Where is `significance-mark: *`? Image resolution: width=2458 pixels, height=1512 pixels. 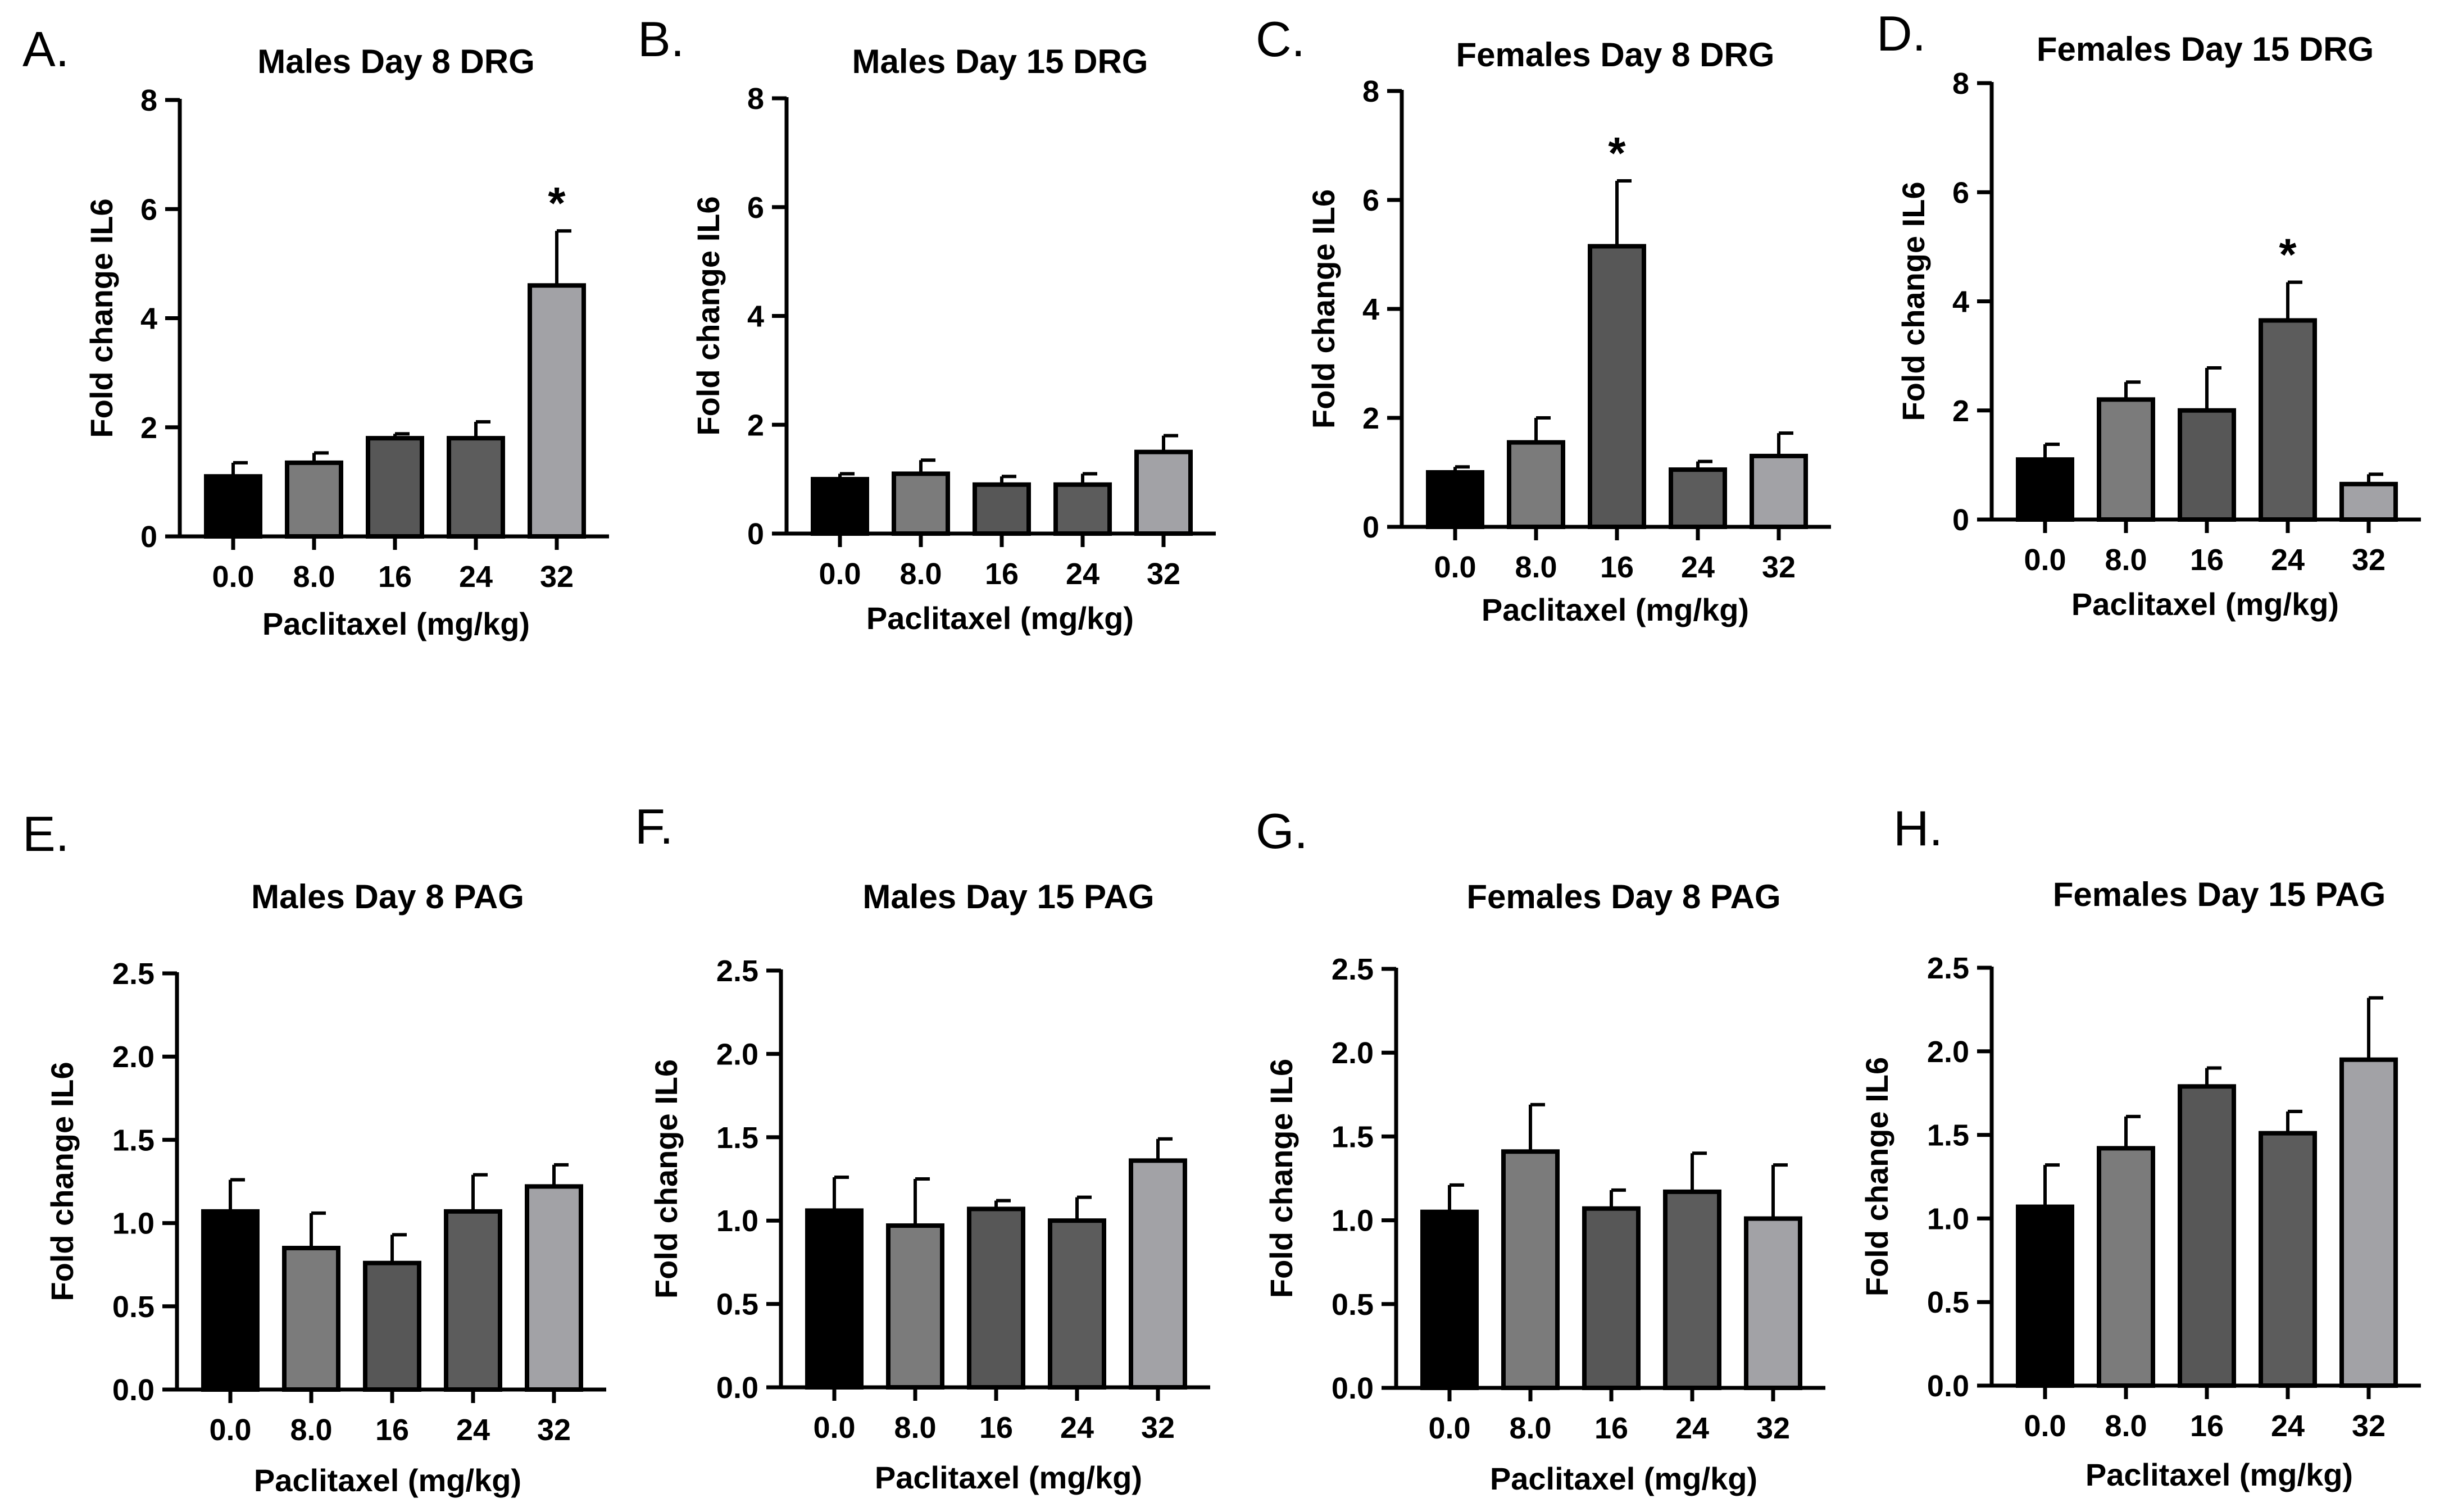
significance-mark: * is located at coordinates (557, 203).